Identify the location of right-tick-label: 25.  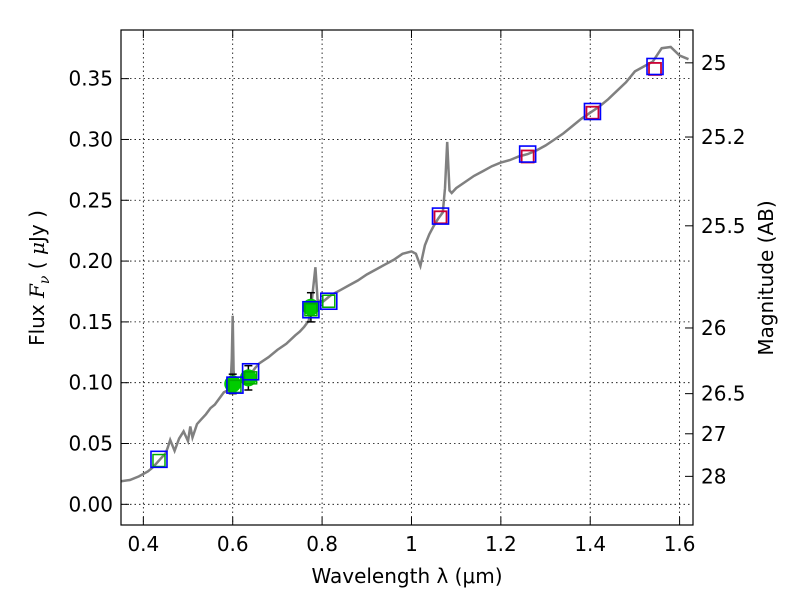
(713, 63).